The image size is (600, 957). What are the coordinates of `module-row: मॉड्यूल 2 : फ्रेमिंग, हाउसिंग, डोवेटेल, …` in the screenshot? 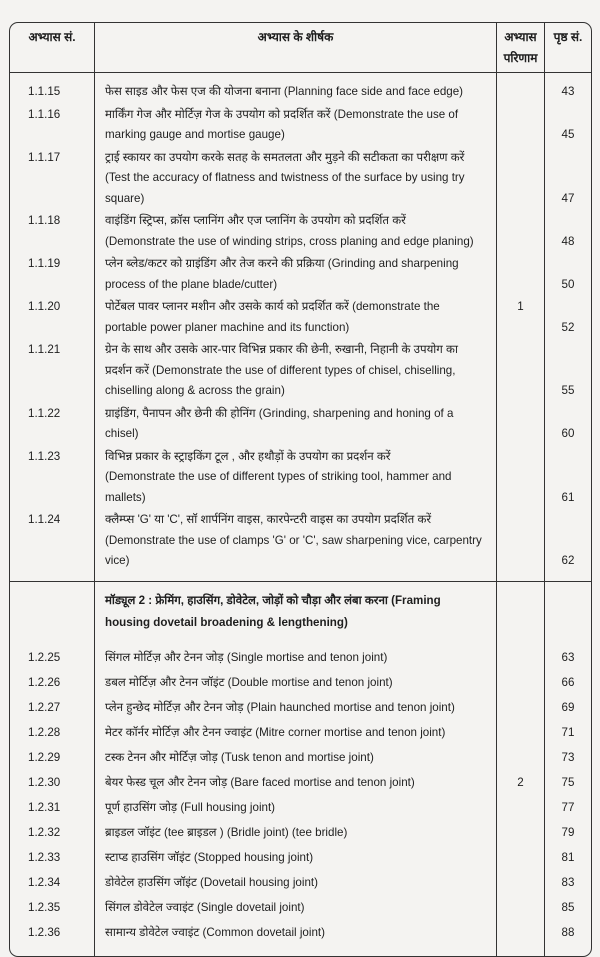 It's located at (300, 613).